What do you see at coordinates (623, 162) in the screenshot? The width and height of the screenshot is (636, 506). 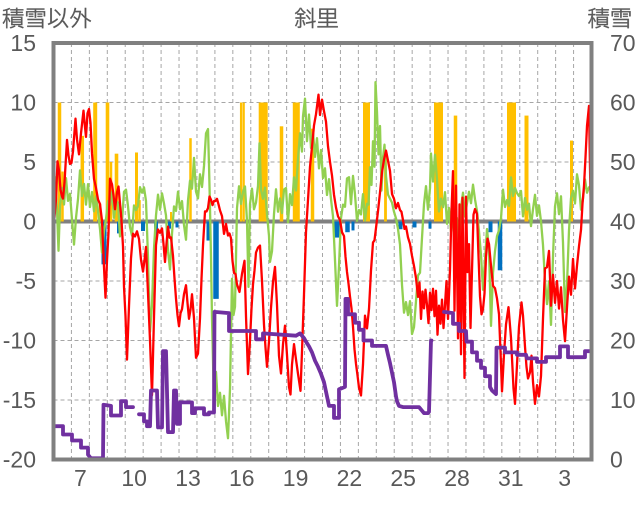 I see `svg-text: 50` at bounding box center [623, 162].